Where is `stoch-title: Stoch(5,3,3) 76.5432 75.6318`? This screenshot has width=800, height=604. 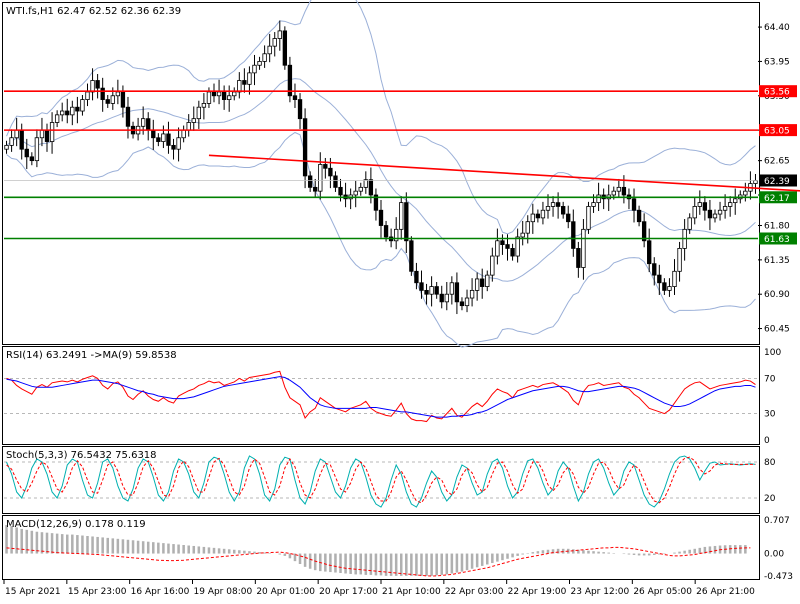
stoch-title: Stoch(5,3,3) 76.5432 75.6318 is located at coordinates (81, 455).